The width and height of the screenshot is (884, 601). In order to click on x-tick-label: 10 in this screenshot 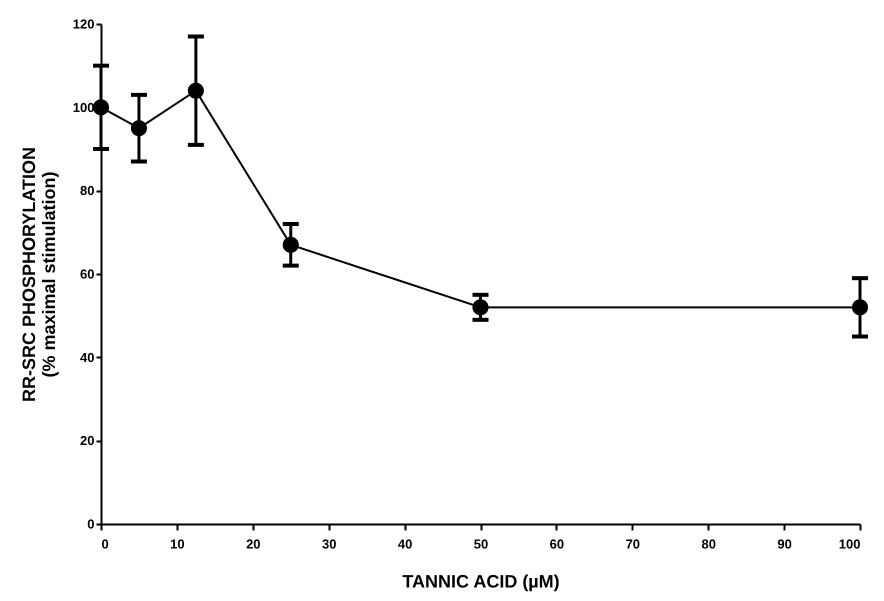, I will do `click(177, 544)`.